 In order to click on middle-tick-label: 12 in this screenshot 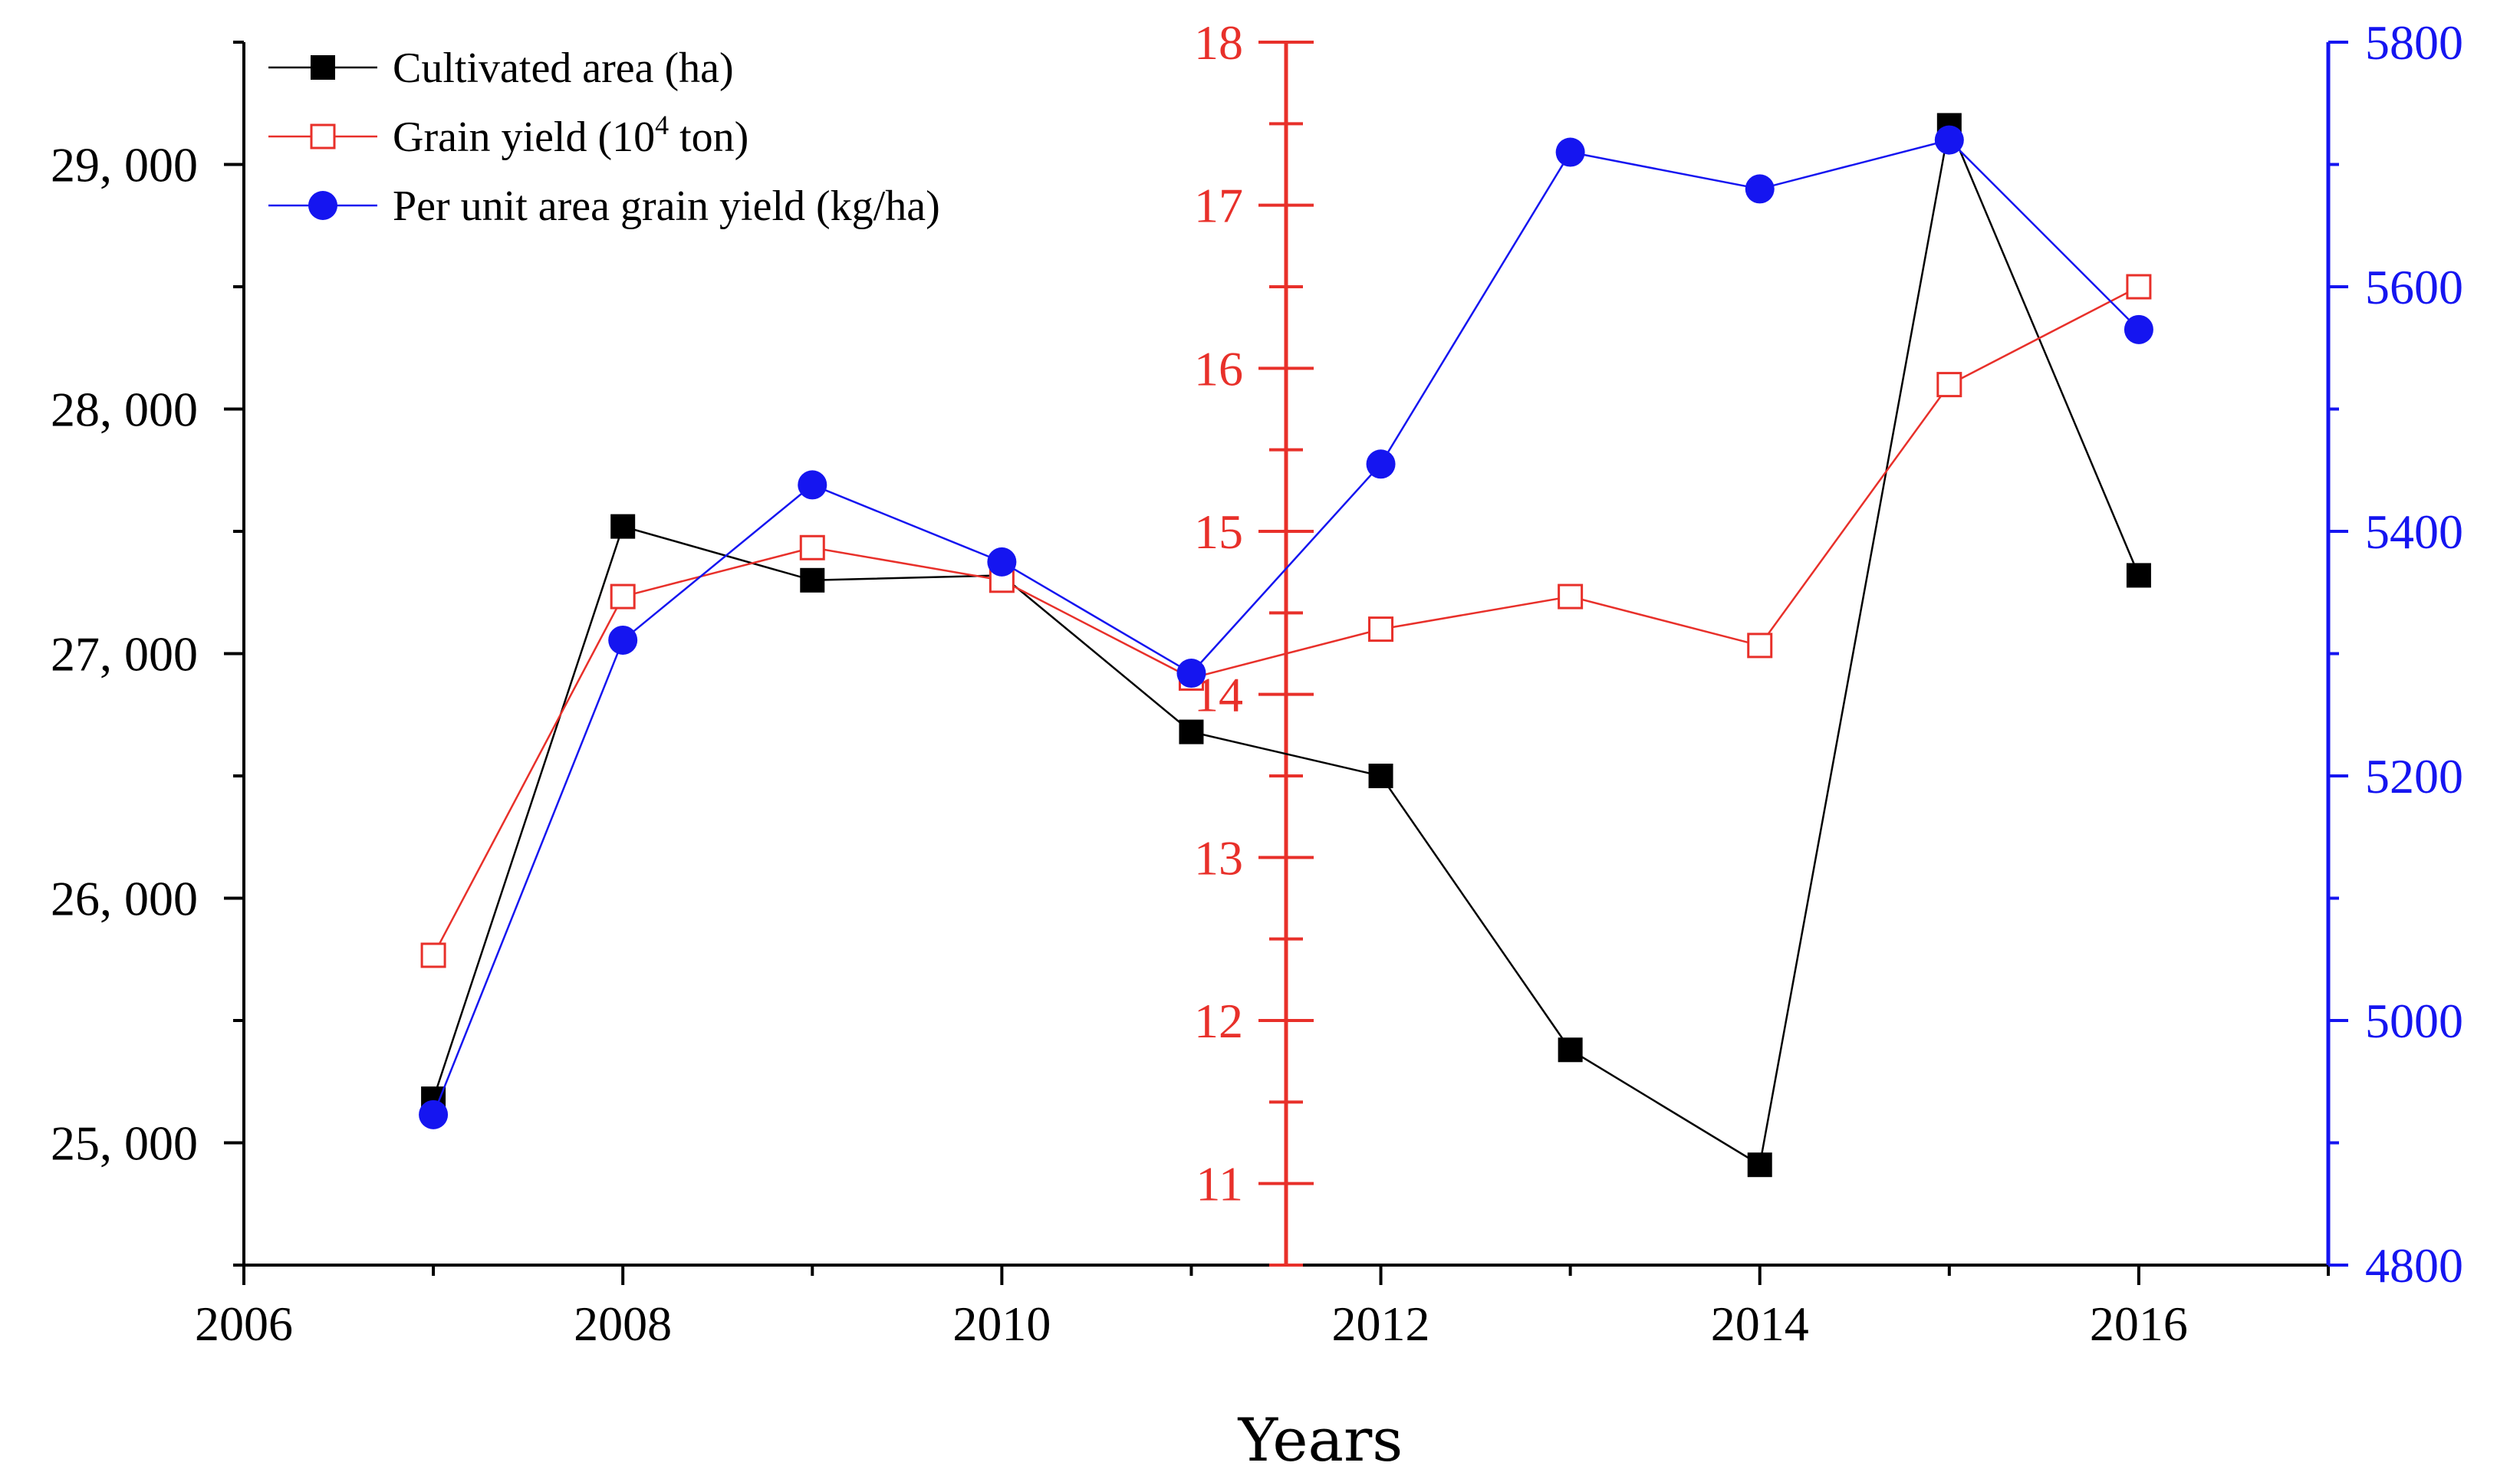, I will do `click(1218, 1021)`.